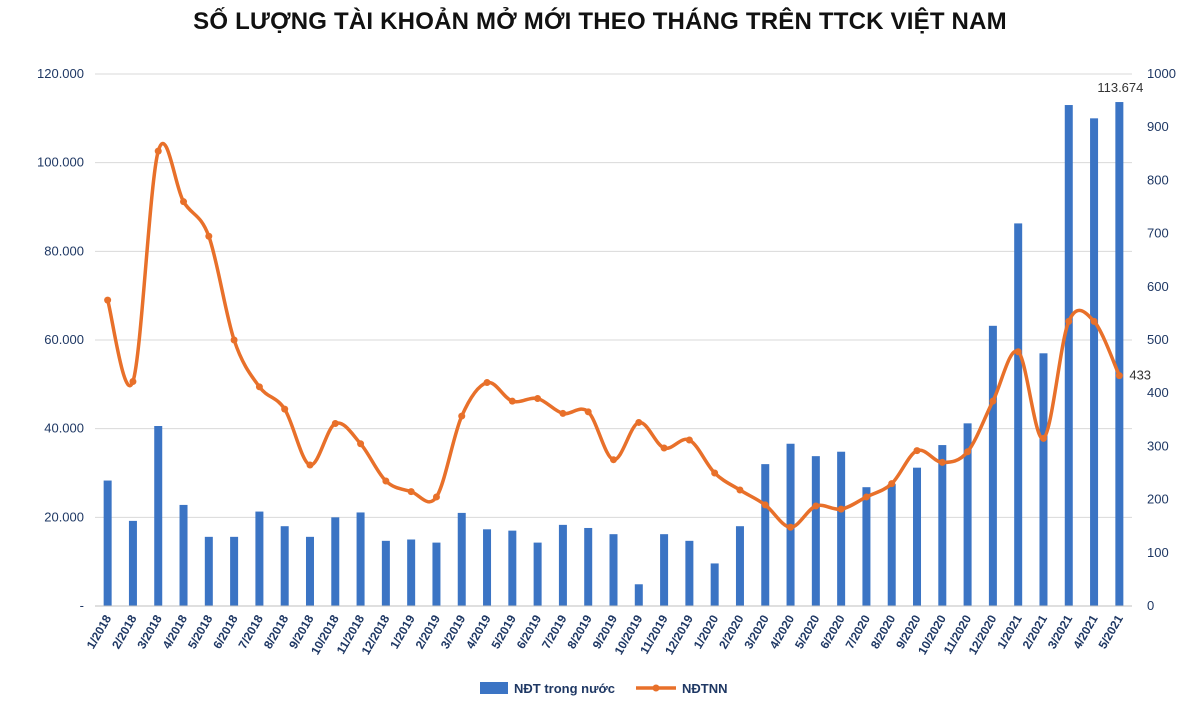 This screenshot has width=1200, height=708. What do you see at coordinates (1161, 73) in the screenshot?
I see `right-tick-label: 1000` at bounding box center [1161, 73].